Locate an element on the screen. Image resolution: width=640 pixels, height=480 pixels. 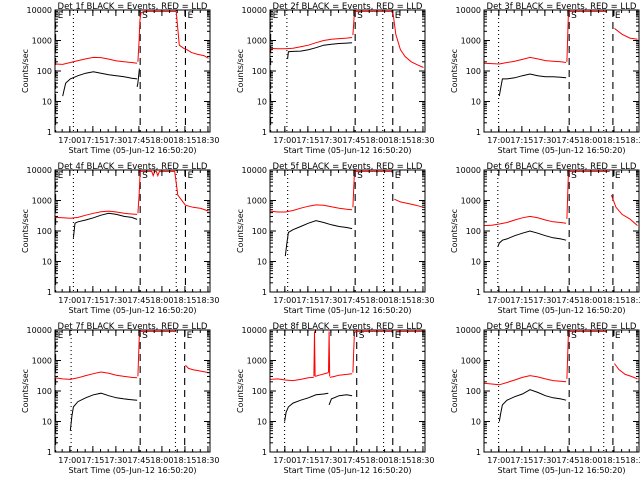
panel-title: Det 8f BLACK = Events, RED = LLD is located at coordinates (348, 327).